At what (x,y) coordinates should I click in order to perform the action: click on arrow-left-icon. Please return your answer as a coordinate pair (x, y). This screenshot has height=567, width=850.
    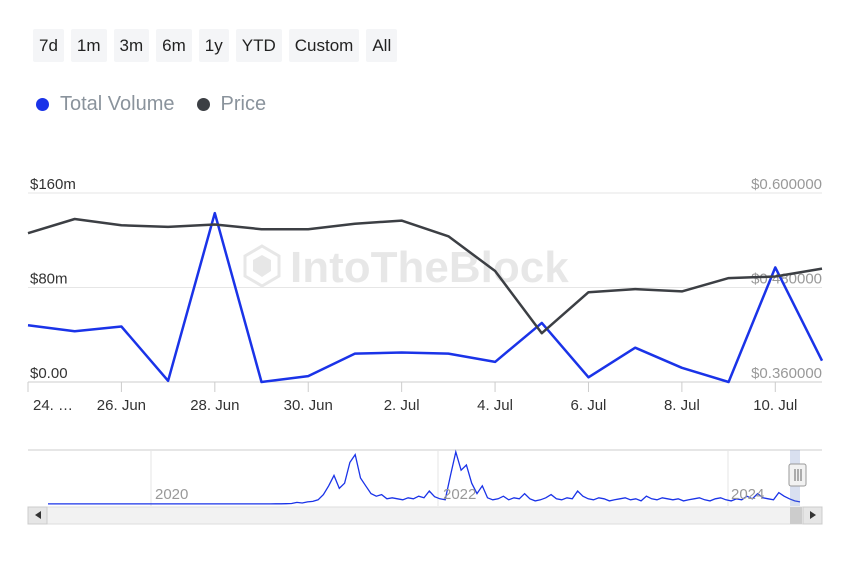
    Looking at the image, I should click on (38, 515).